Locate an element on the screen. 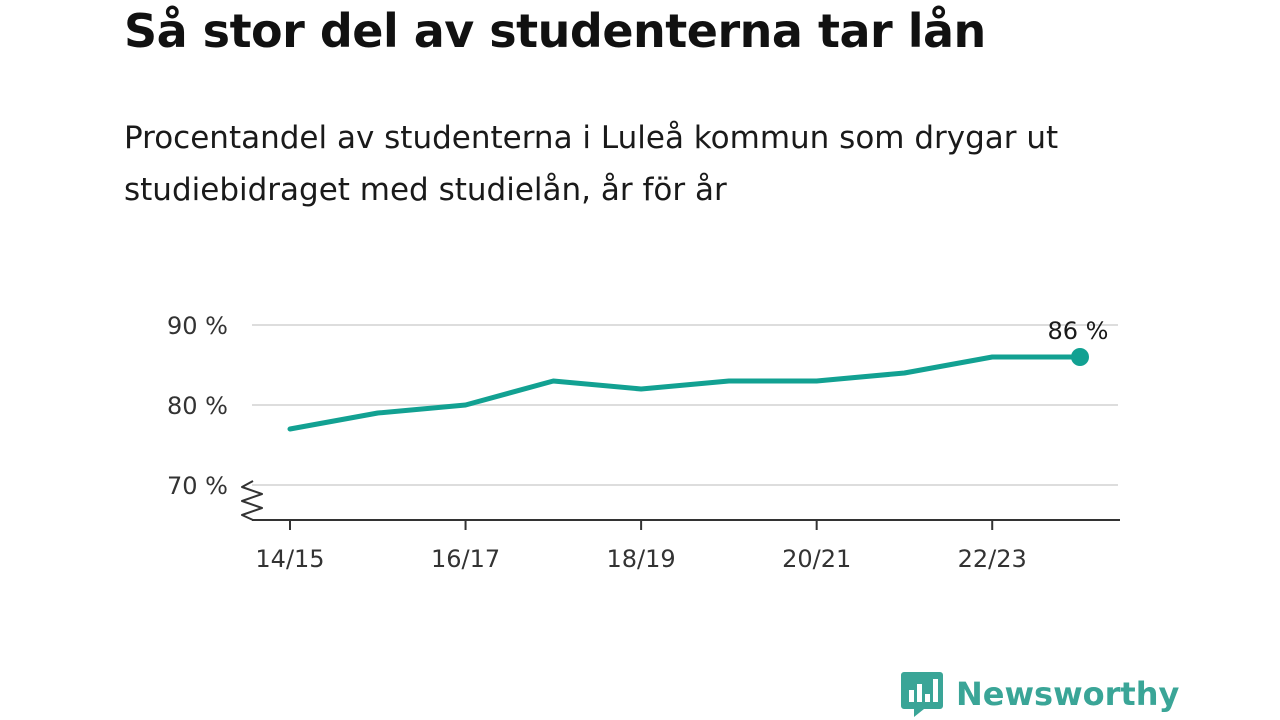 The image size is (1280, 720). newsworthy-logo-icon is located at coordinates (922, 694).